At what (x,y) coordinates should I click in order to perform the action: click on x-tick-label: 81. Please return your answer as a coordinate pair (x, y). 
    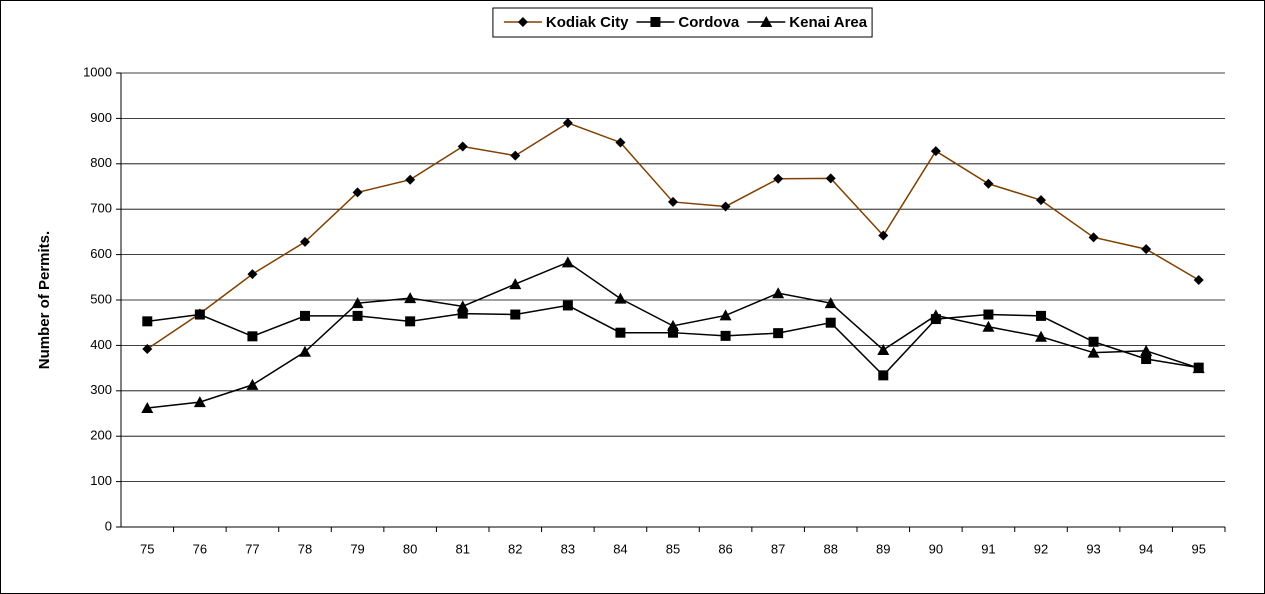
    Looking at the image, I should click on (462, 548).